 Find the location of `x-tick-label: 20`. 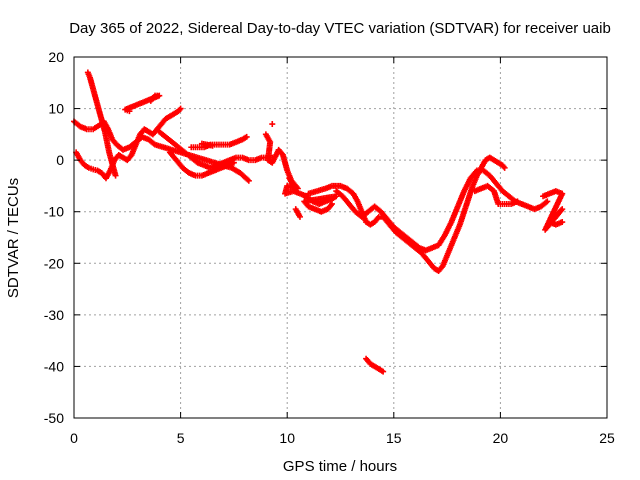

x-tick-label: 20 is located at coordinates (501, 438).